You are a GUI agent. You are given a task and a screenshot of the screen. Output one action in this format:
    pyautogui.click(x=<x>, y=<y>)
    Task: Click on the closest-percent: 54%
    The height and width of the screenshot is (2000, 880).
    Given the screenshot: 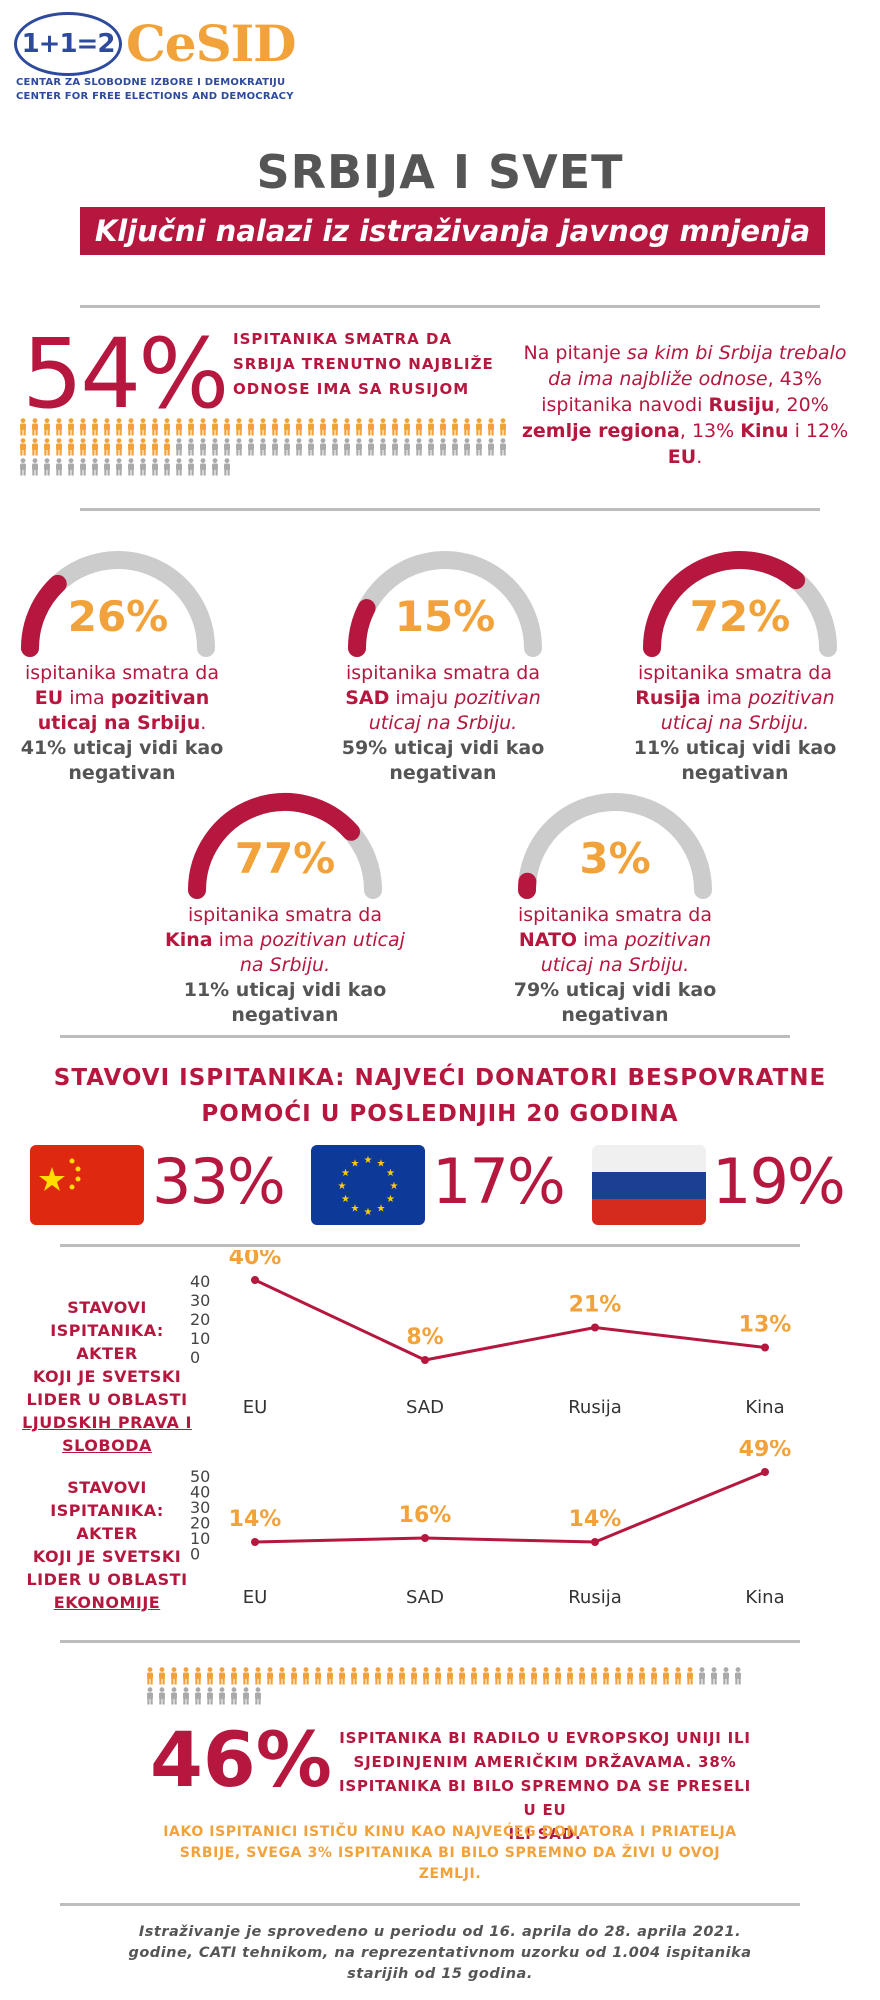 What is the action you would take?
    pyautogui.click(x=125, y=374)
    